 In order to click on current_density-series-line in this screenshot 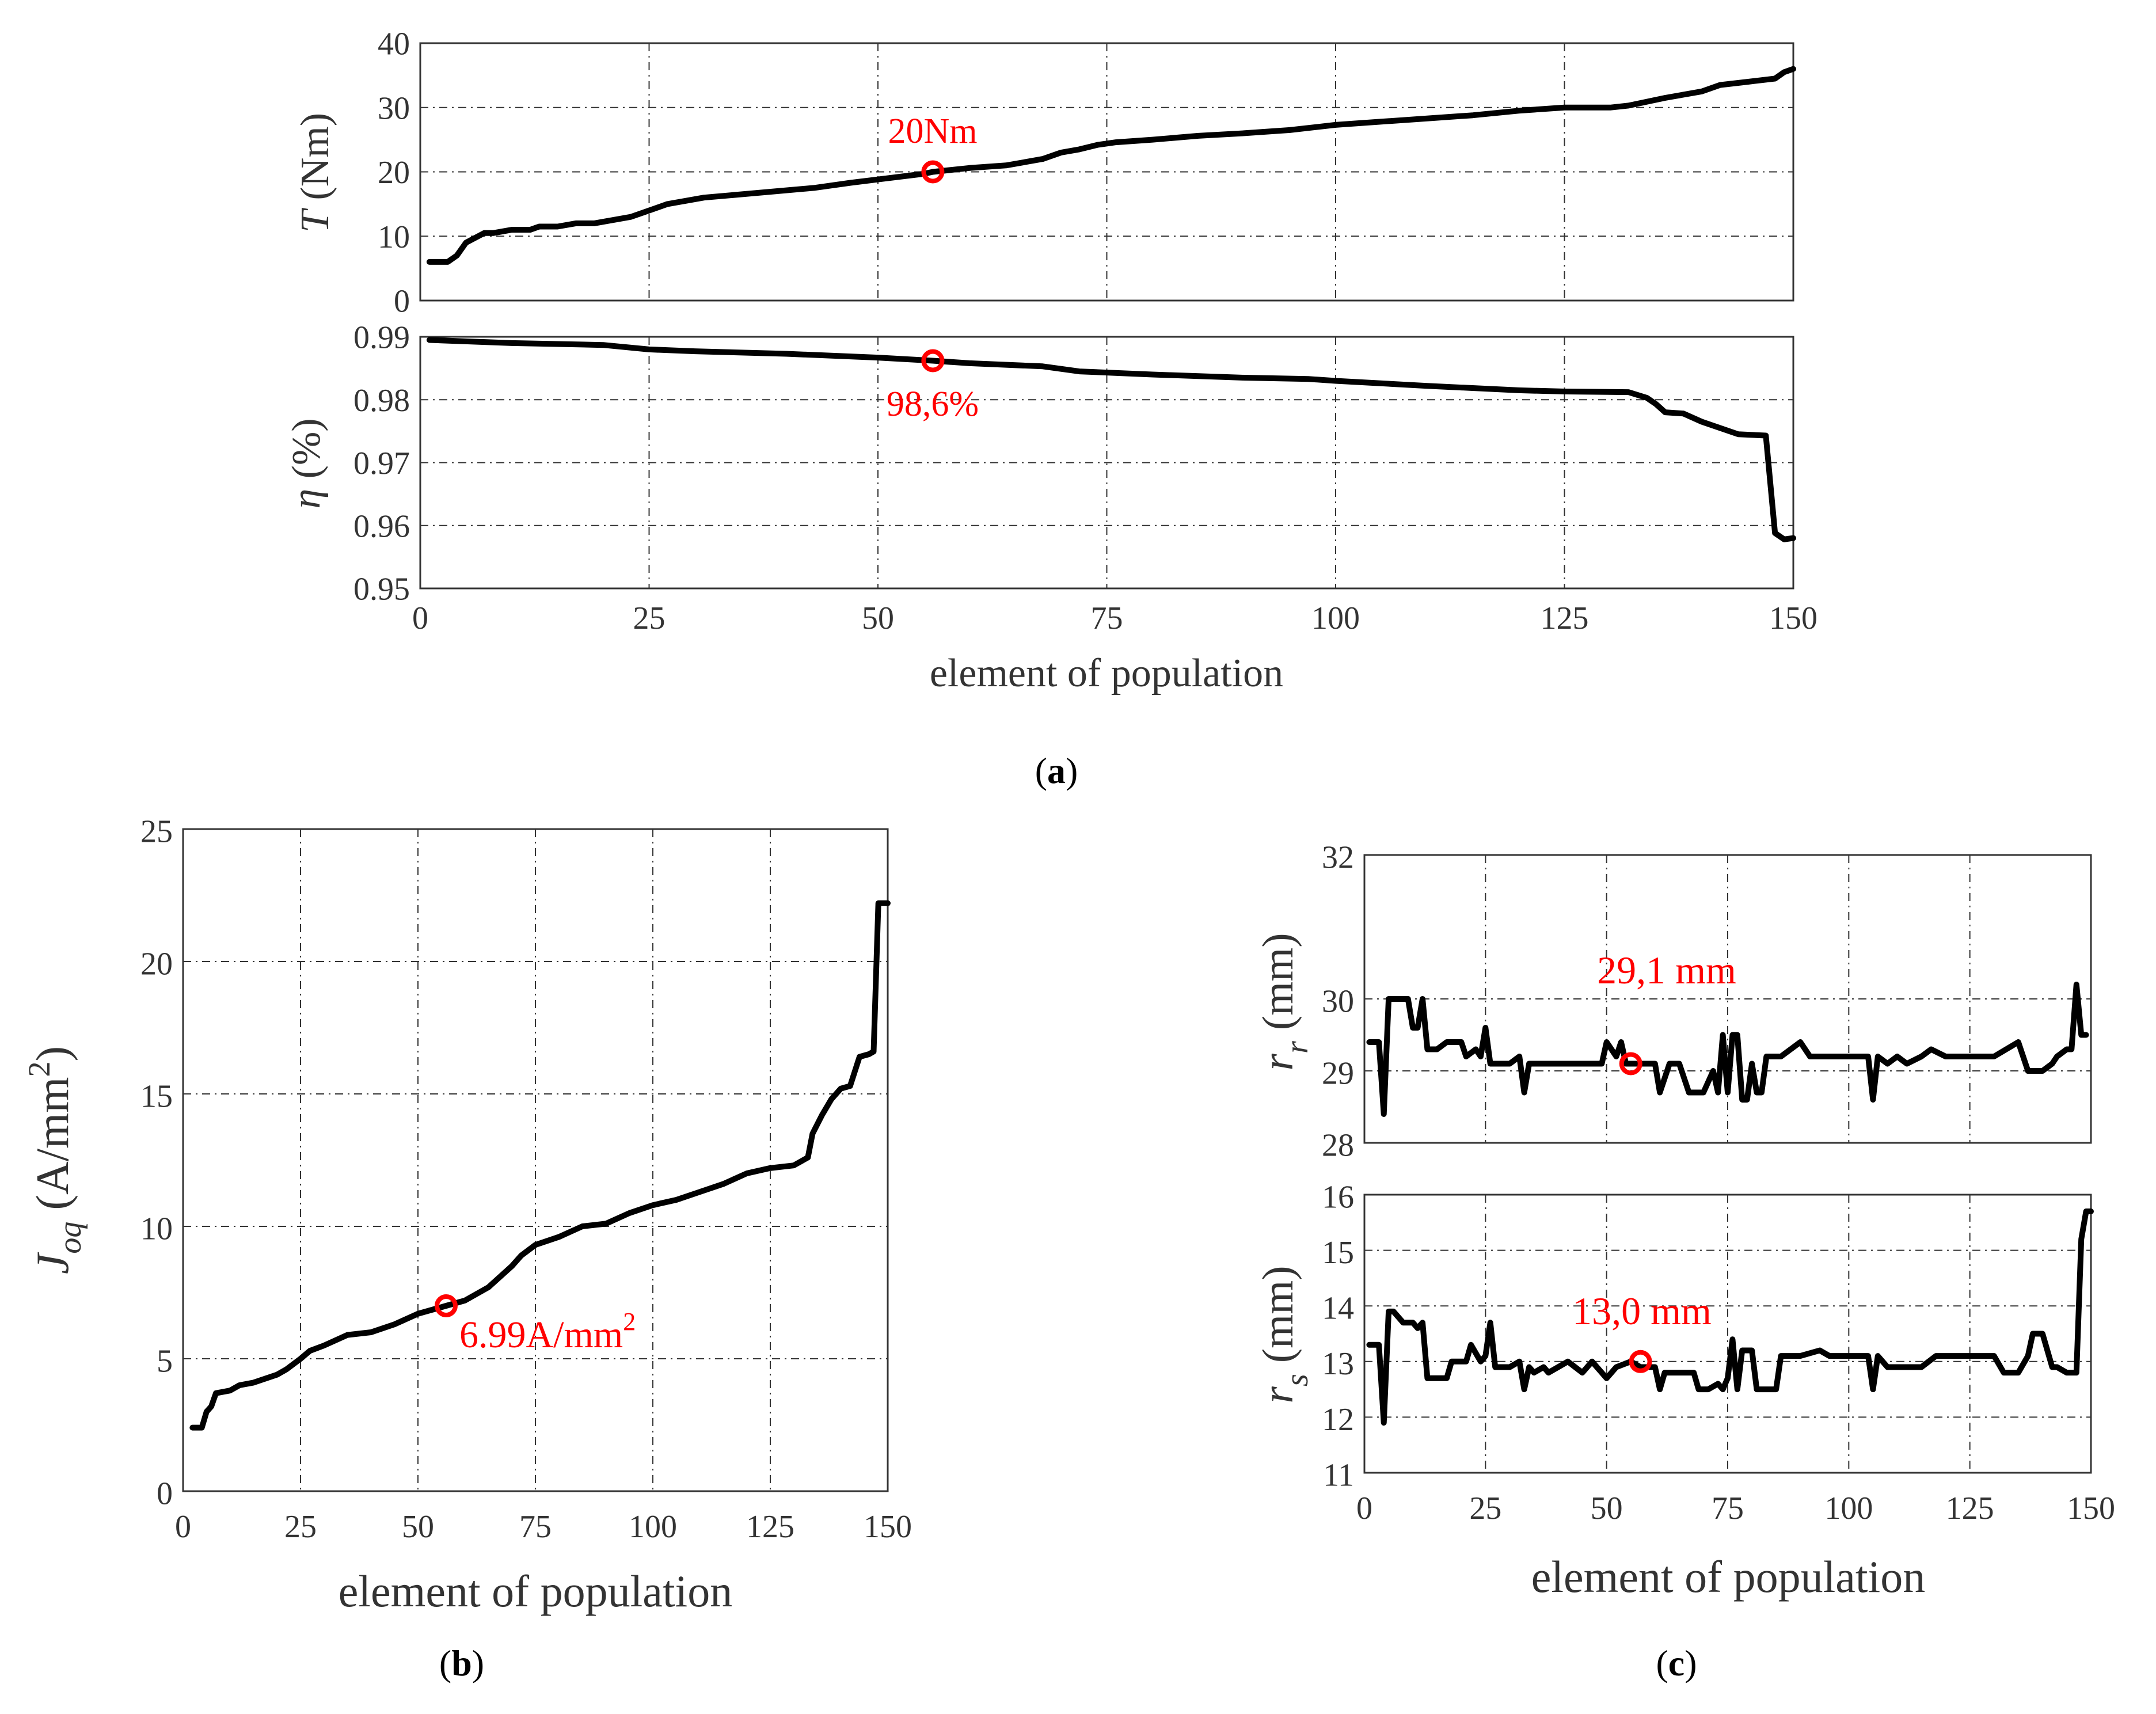, I will do `click(540, 1165)`.